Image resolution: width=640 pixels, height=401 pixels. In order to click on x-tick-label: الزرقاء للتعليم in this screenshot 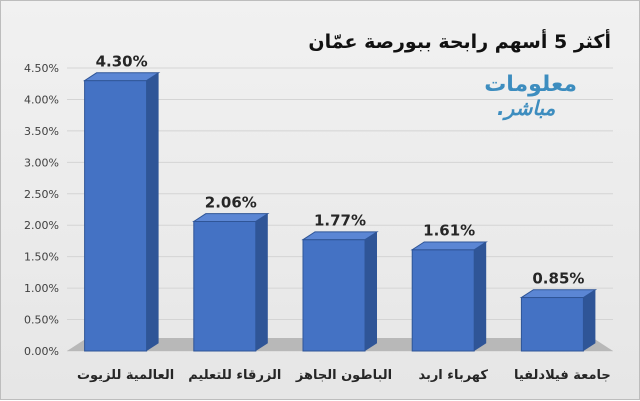, I will do `click(234, 375)`.